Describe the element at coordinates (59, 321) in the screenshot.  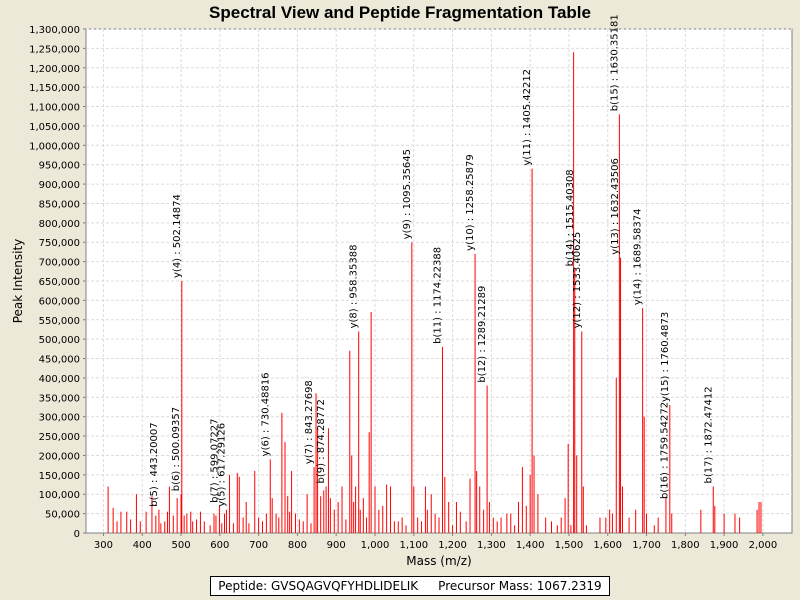
I see `y-tick-label: 550,000` at that location.